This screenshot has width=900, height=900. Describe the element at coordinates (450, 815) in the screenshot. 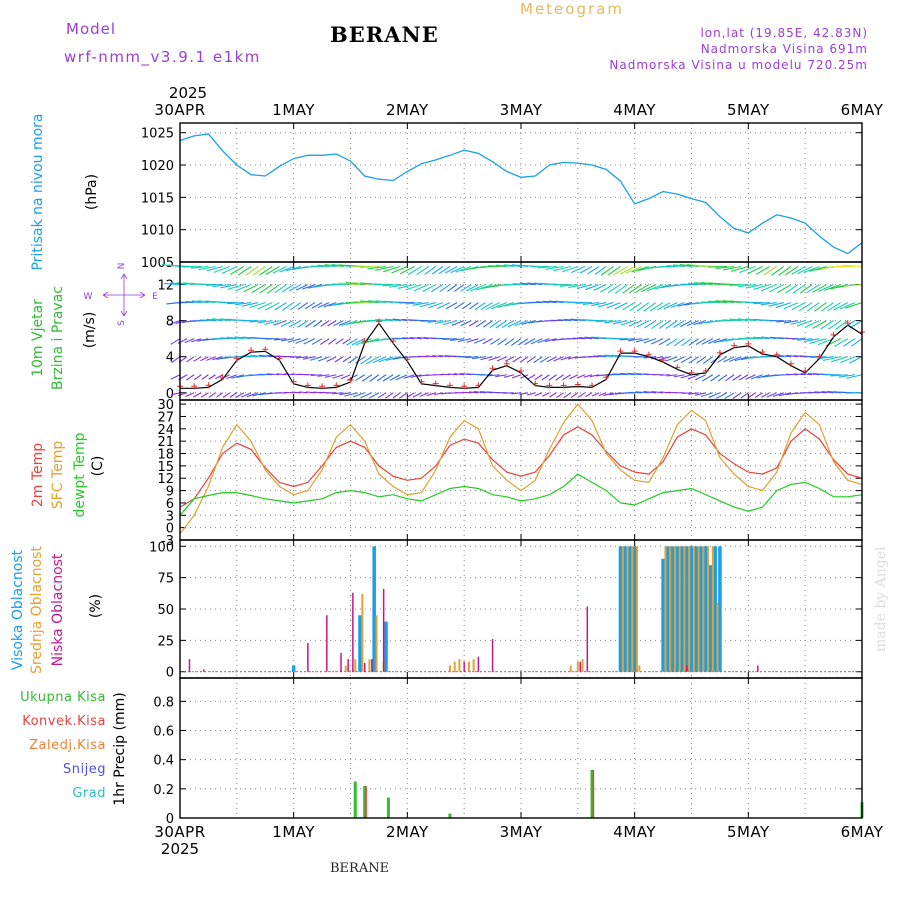

I see `precip-bar-rain_total` at that location.